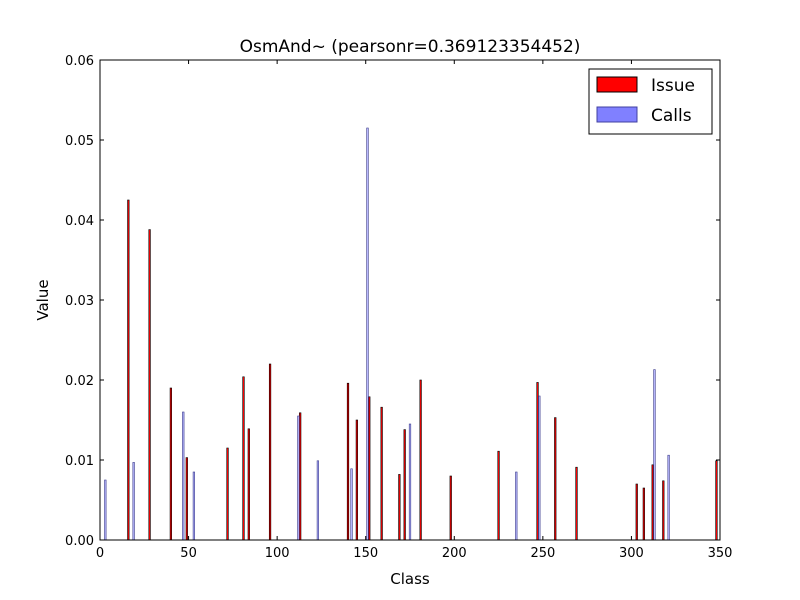 The image size is (800, 600). I want to click on x-axis-label: Class, so click(410, 579).